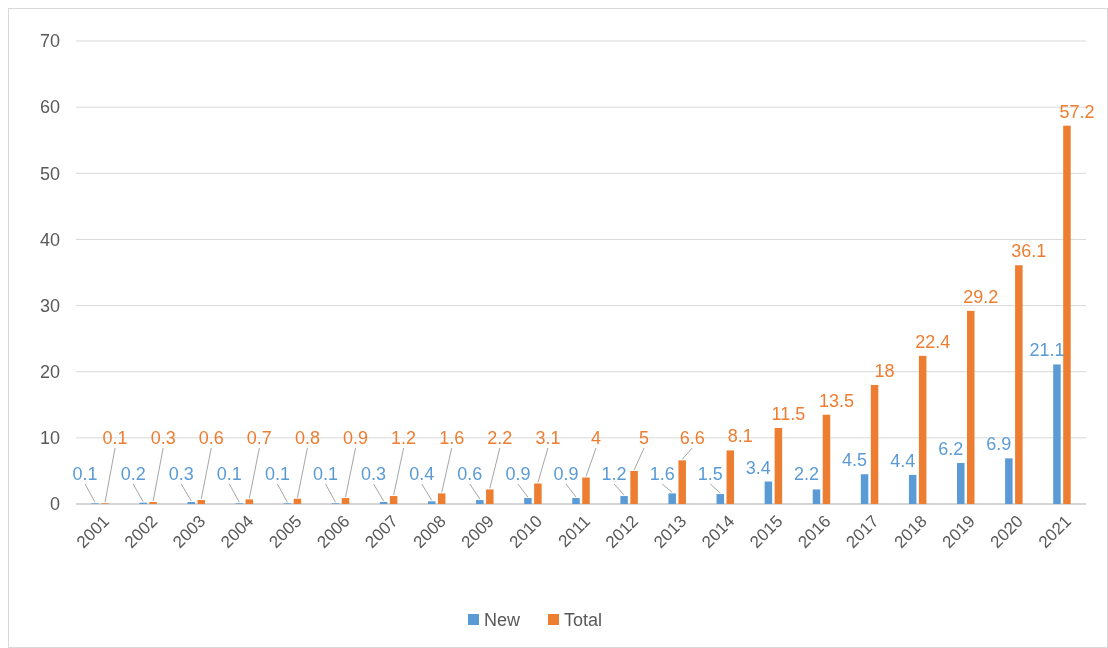 The image size is (1108, 648). What do you see at coordinates (548, 438) in the screenshot?
I see `data-label: 3.1` at bounding box center [548, 438].